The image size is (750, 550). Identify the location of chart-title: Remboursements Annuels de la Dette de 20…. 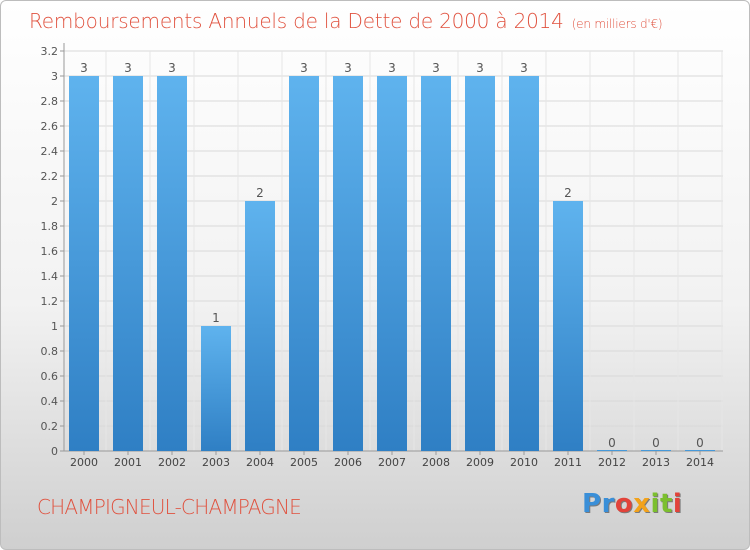
(346, 21).